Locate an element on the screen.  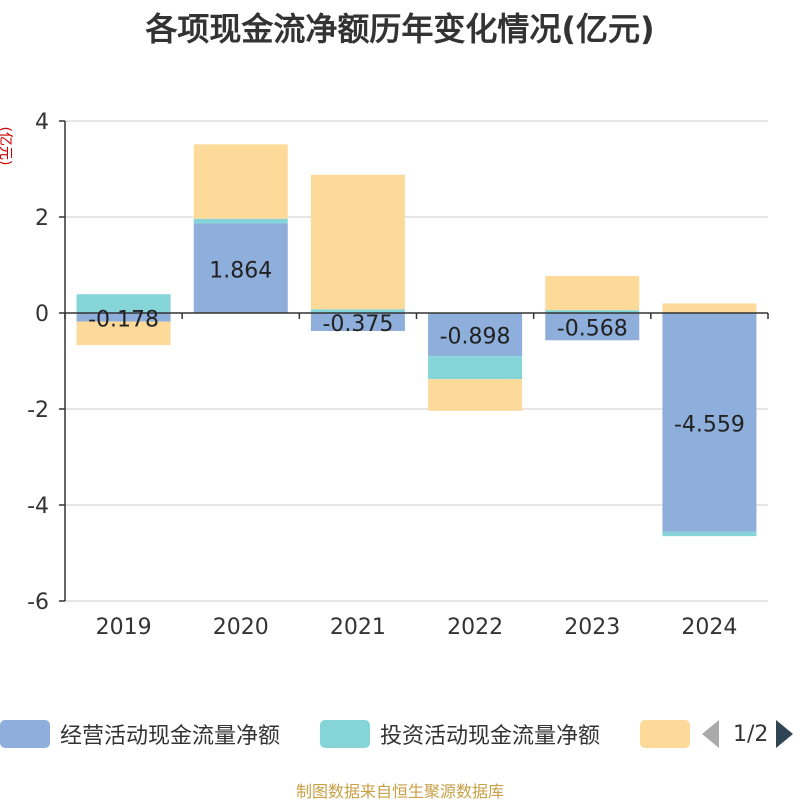
legend-item-financing is located at coordinates (665, 734).